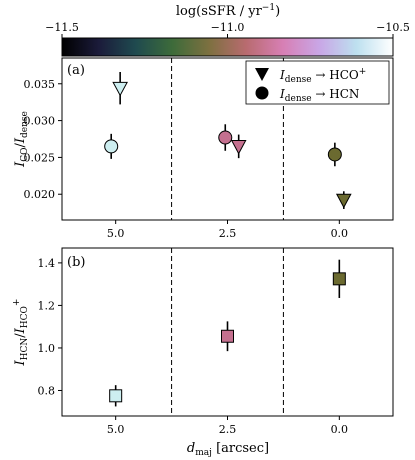 The height and width of the screenshot is (460, 415). I want to click on legend-box, so click(317, 82).